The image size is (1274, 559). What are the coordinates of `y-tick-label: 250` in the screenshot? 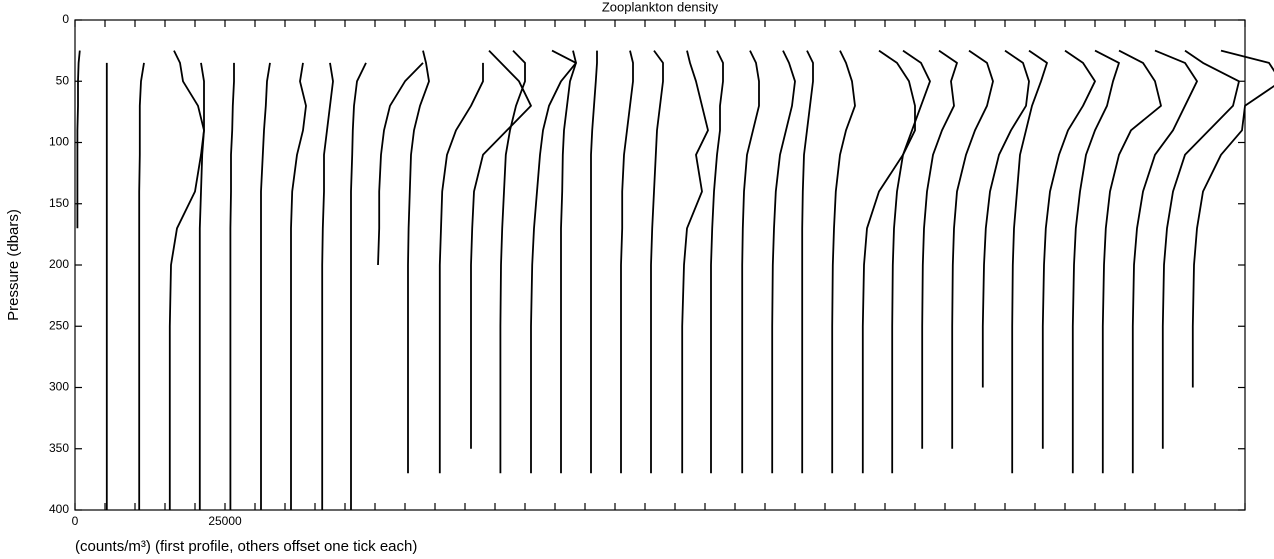 It's located at (59, 325).